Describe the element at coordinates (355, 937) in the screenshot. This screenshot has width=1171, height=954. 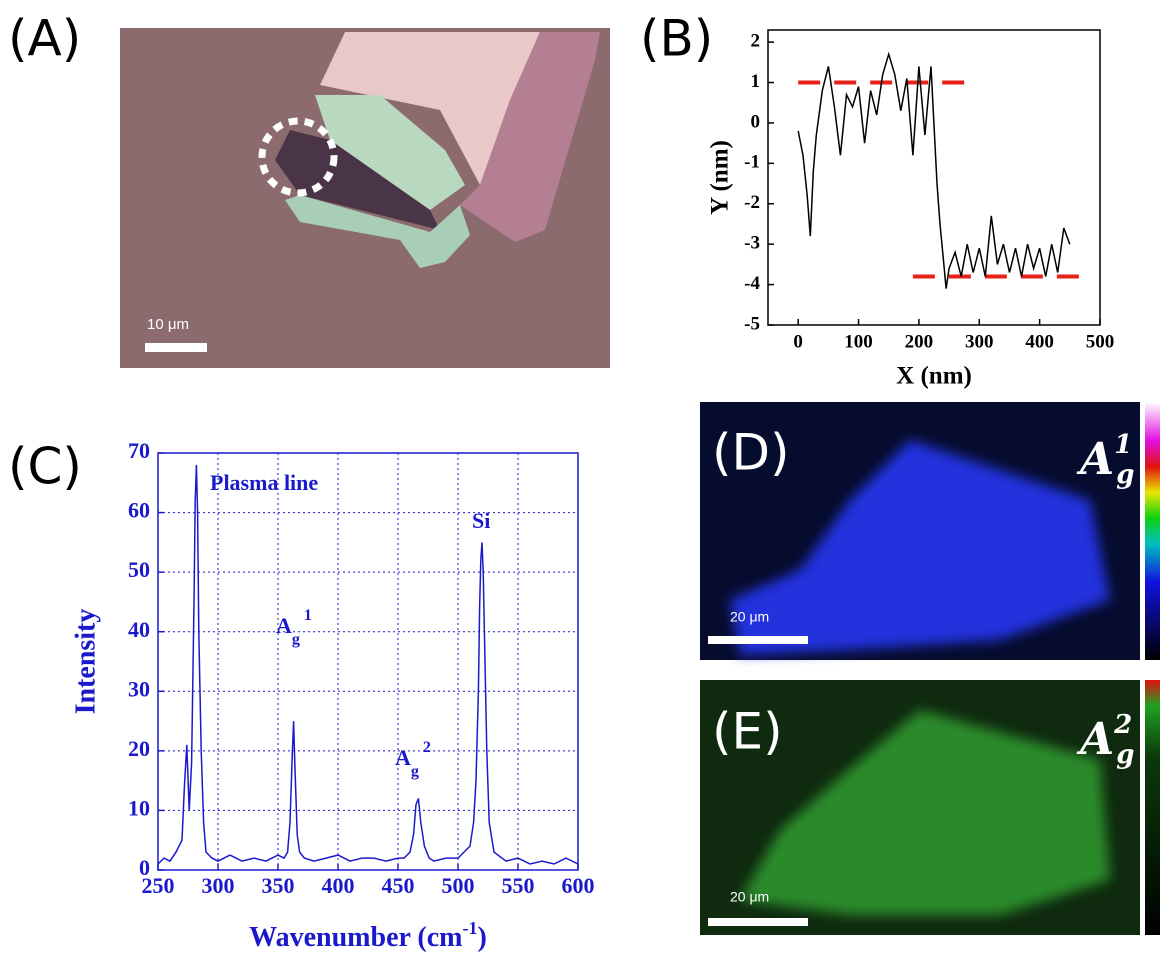
I see `x-axis-label-text: Wavenumber (cm` at that location.